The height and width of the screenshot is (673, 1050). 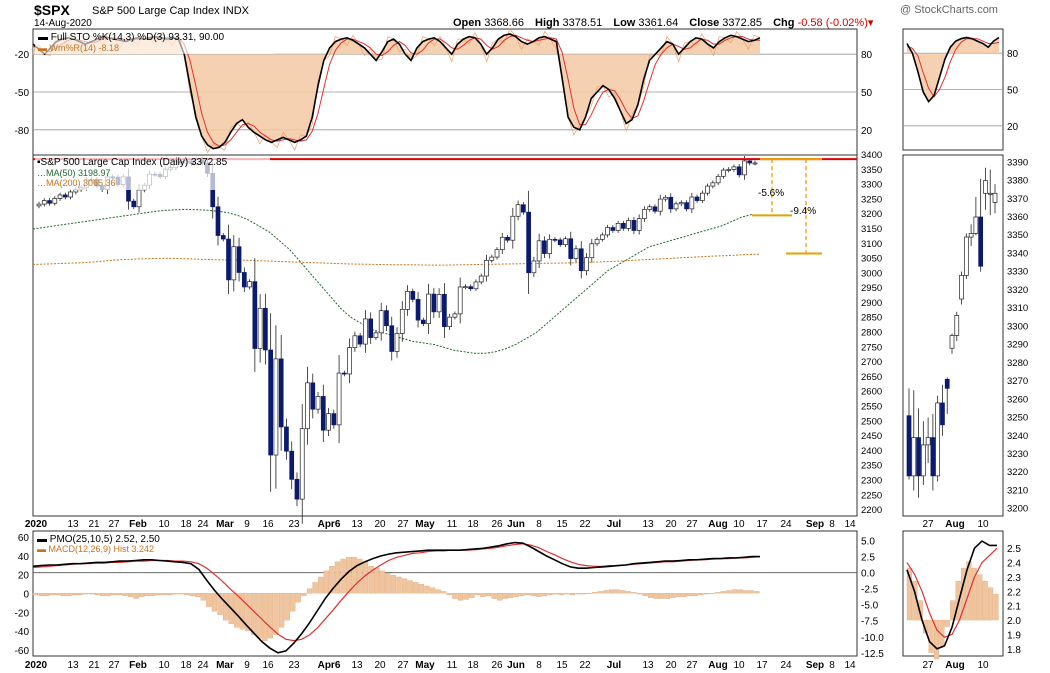 I want to click on zoom-pmo-x-label: 27, so click(x=928, y=665).